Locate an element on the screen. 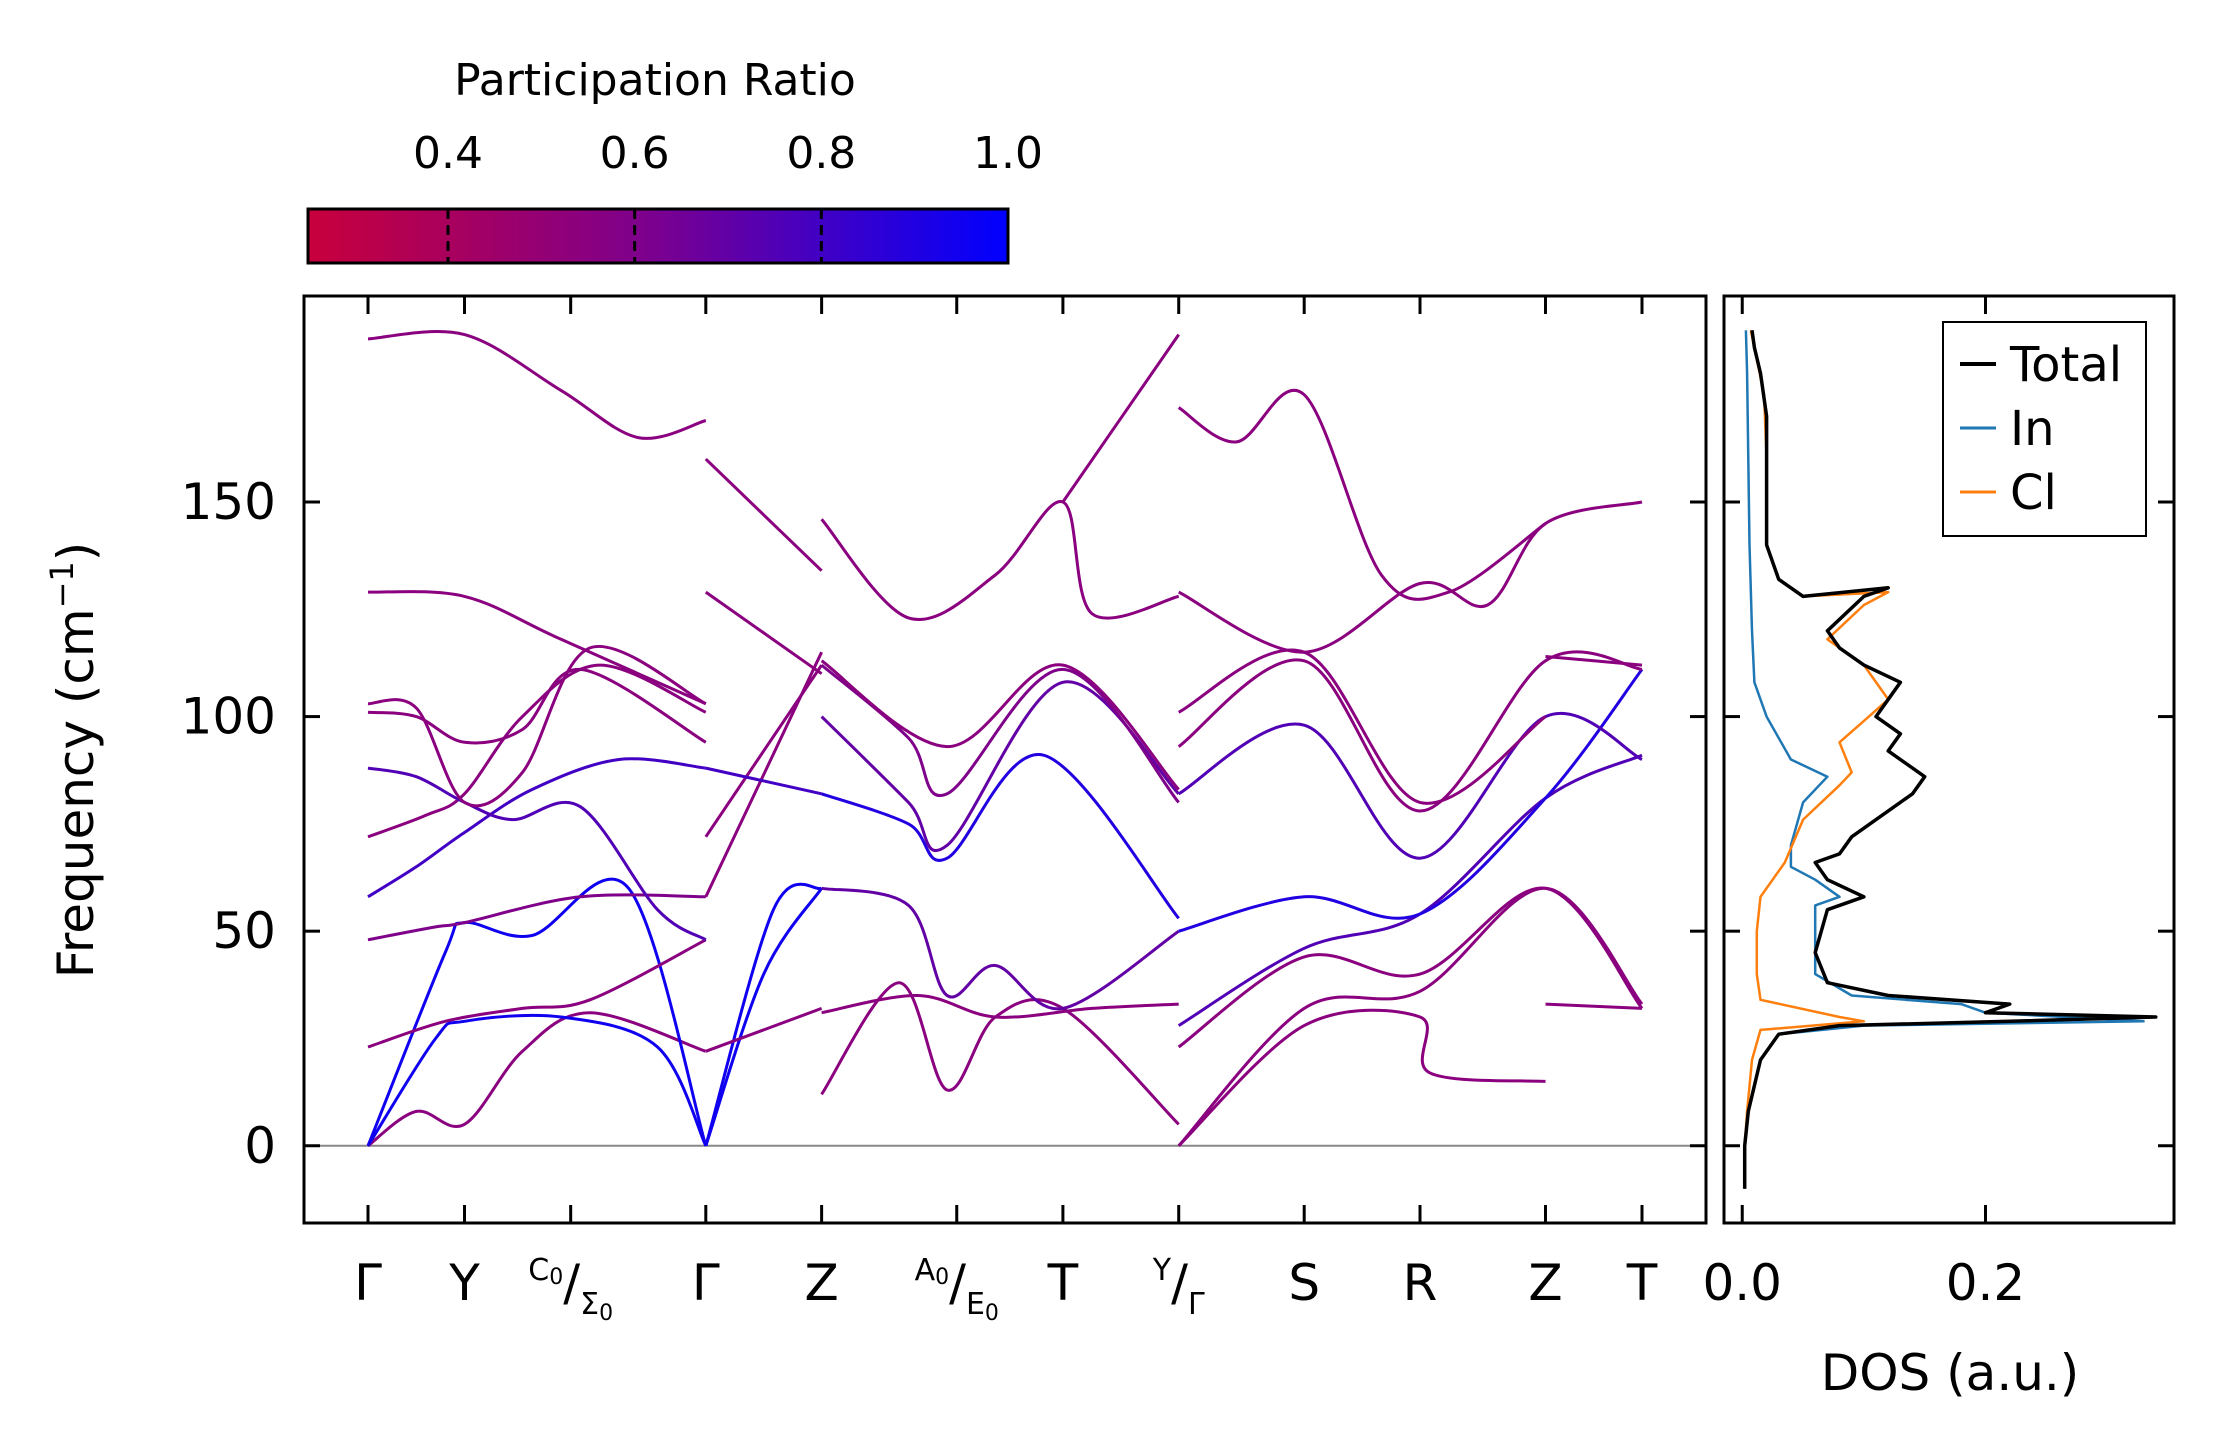  y-tick-label: 0 is located at coordinates (260, 1146).